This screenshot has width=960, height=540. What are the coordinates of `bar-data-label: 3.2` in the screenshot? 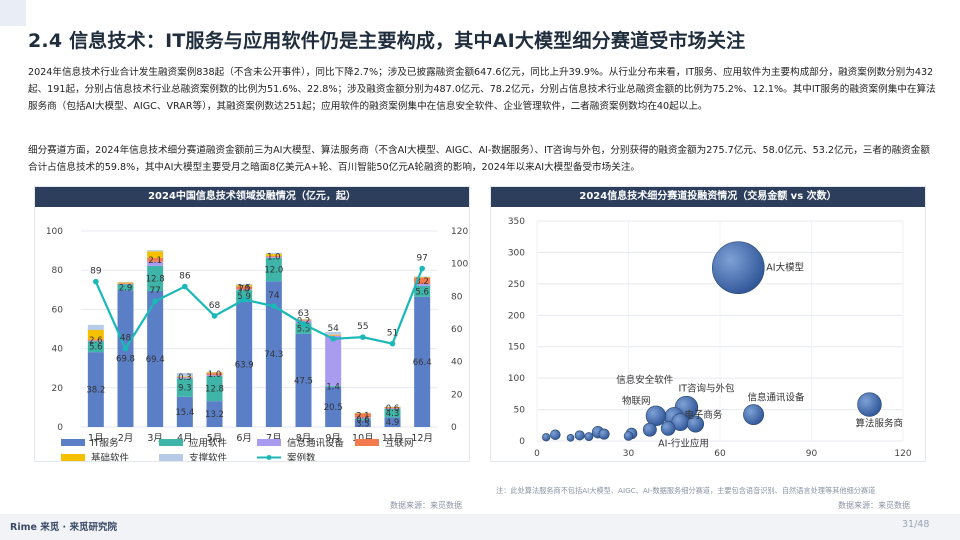 It's located at (422, 282).